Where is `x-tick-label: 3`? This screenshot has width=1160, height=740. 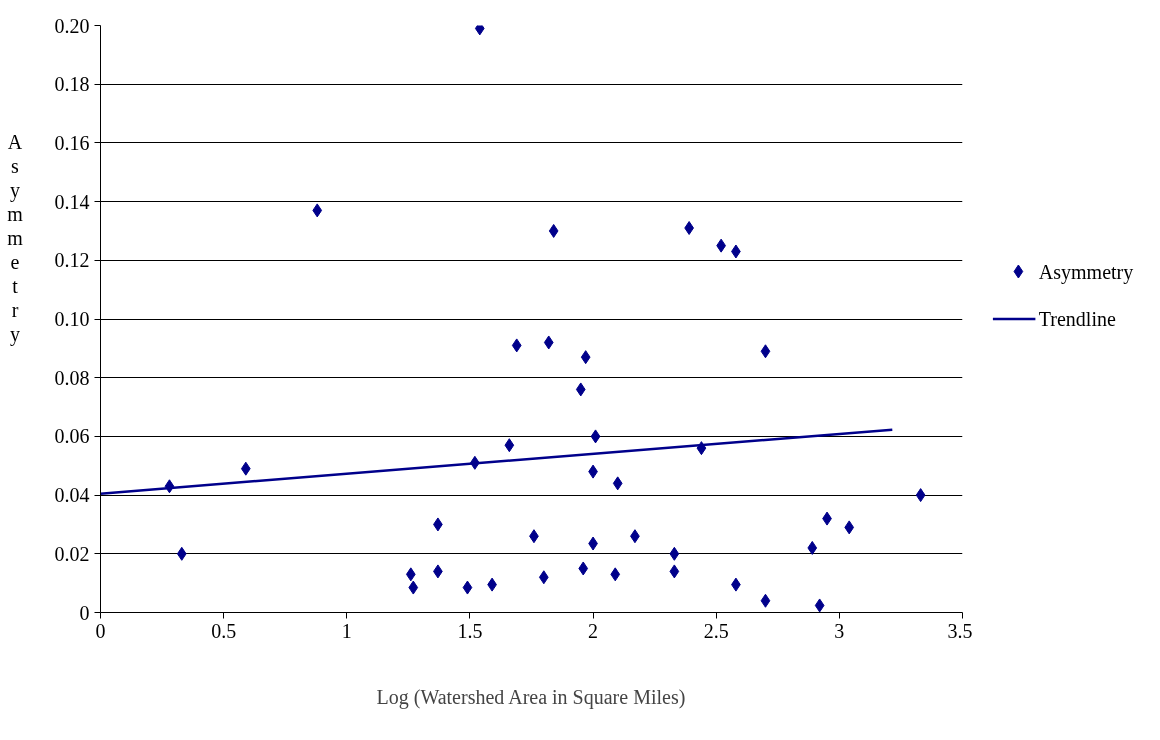
x-tick-label: 3 is located at coordinates (839, 630).